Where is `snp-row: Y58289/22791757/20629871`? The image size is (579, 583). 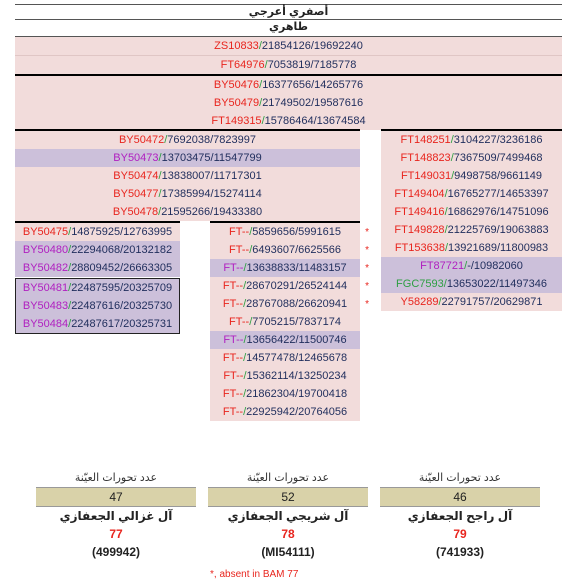 snp-row: Y58289/22791757/20629871 is located at coordinates (471, 302).